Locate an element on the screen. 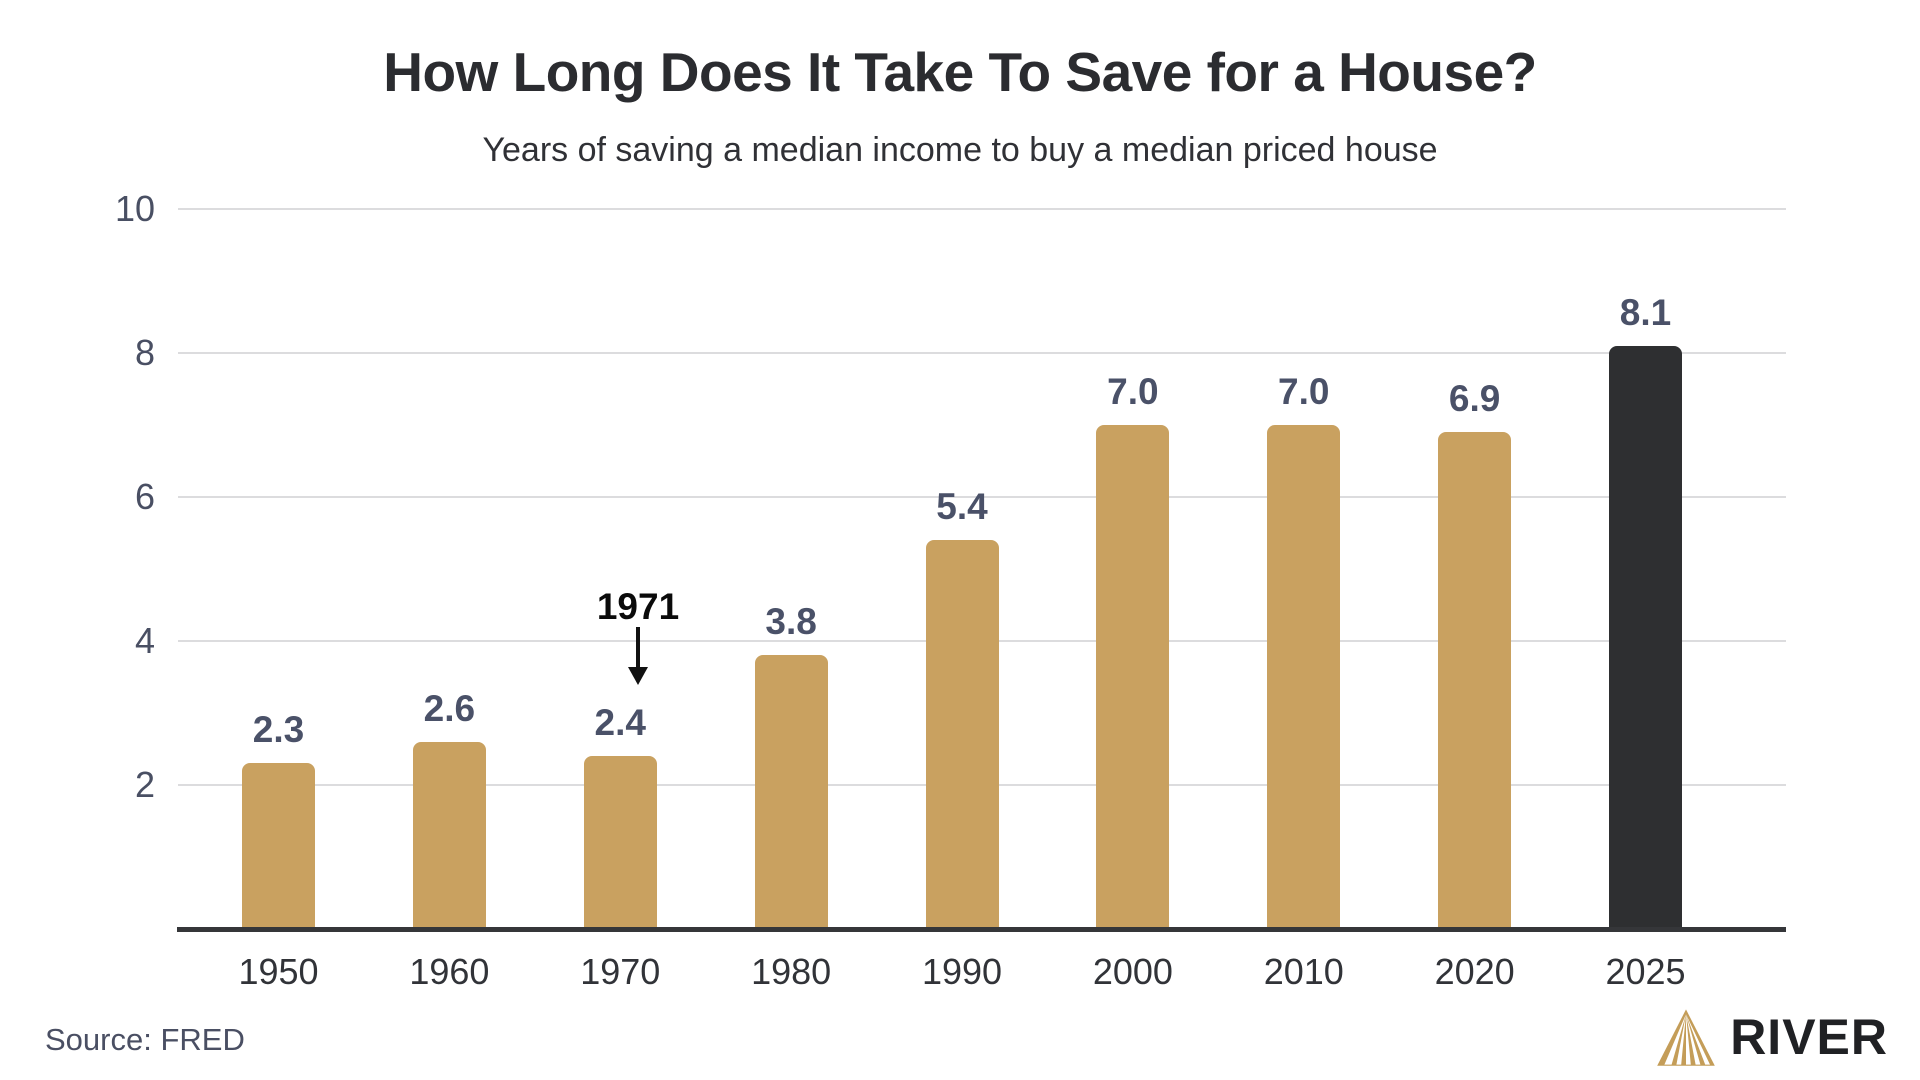 This screenshot has width=1920, height=1080. value-label-1950: 2.3 is located at coordinates (278, 729).